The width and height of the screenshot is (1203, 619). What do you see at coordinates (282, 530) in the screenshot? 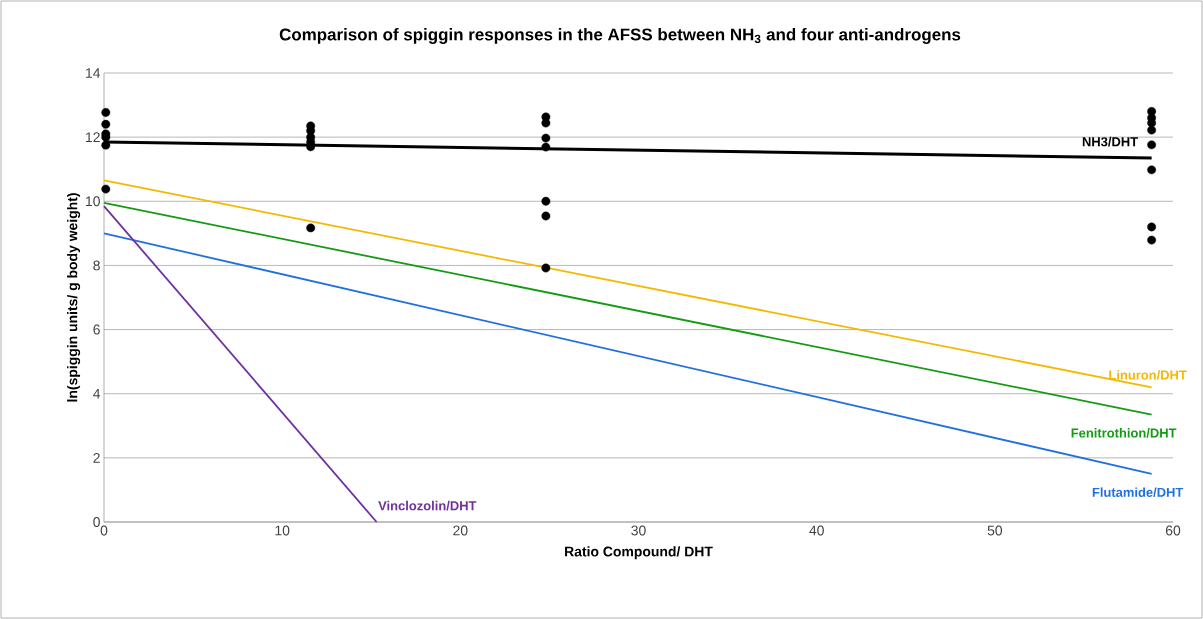
I see `x-tick-label: 10` at bounding box center [282, 530].